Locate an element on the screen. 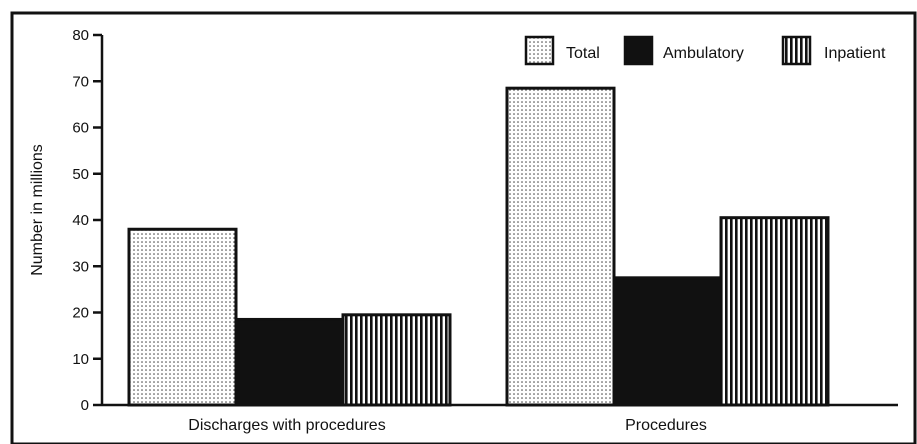 The image size is (917, 444). y-axis-label: Number in millions is located at coordinates (37, 210).